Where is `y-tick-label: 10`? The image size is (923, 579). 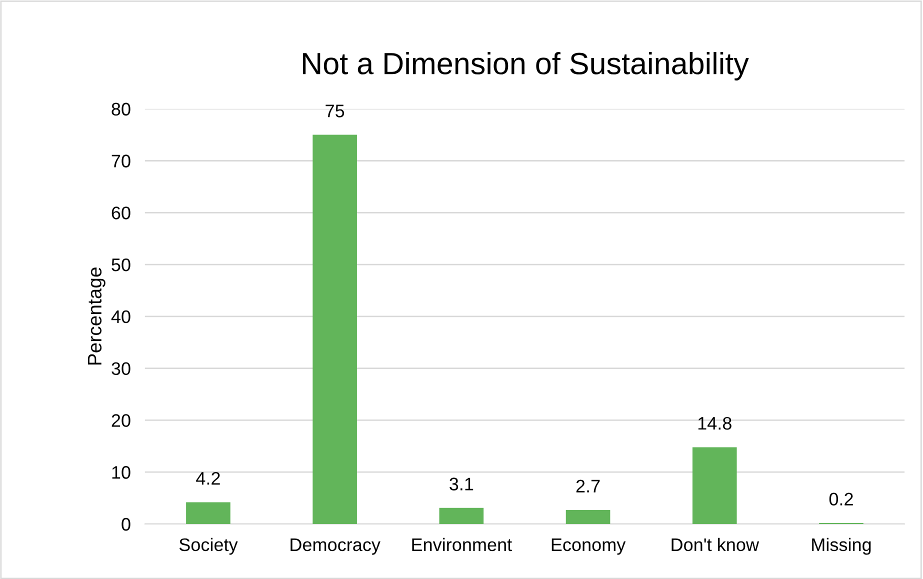
y-tick-label: 10 is located at coordinates (121, 472).